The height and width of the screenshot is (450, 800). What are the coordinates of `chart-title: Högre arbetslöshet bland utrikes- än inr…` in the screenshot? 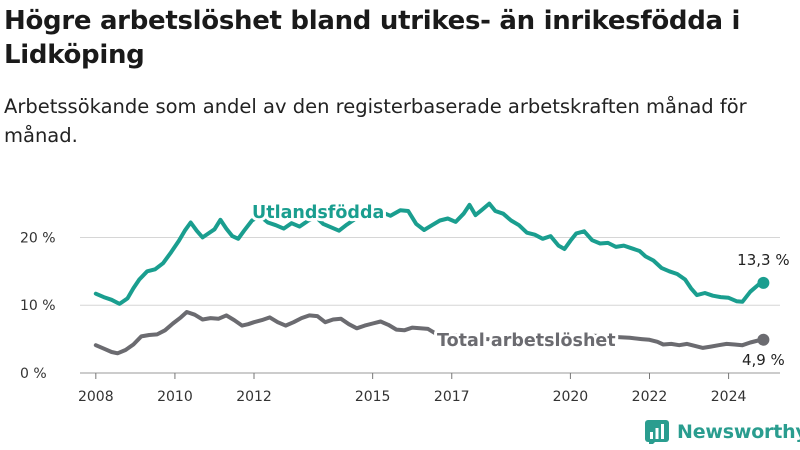 It's located at (372, 38).